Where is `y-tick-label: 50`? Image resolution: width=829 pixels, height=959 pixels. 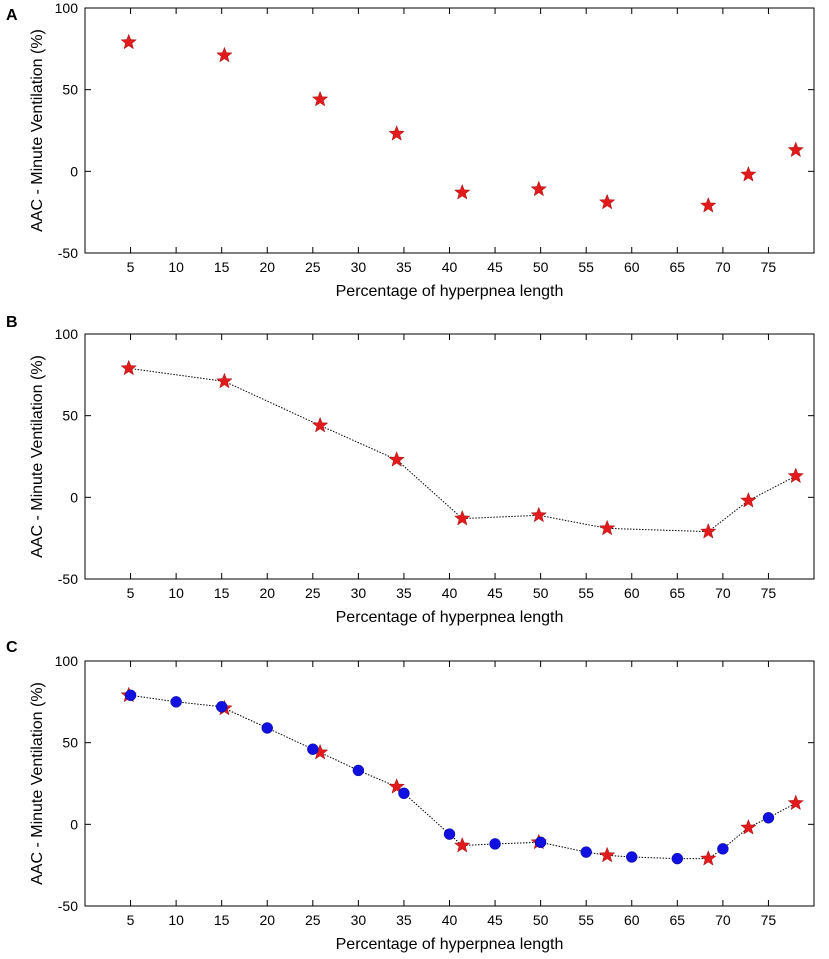 y-tick-label: 50 is located at coordinates (70, 743).